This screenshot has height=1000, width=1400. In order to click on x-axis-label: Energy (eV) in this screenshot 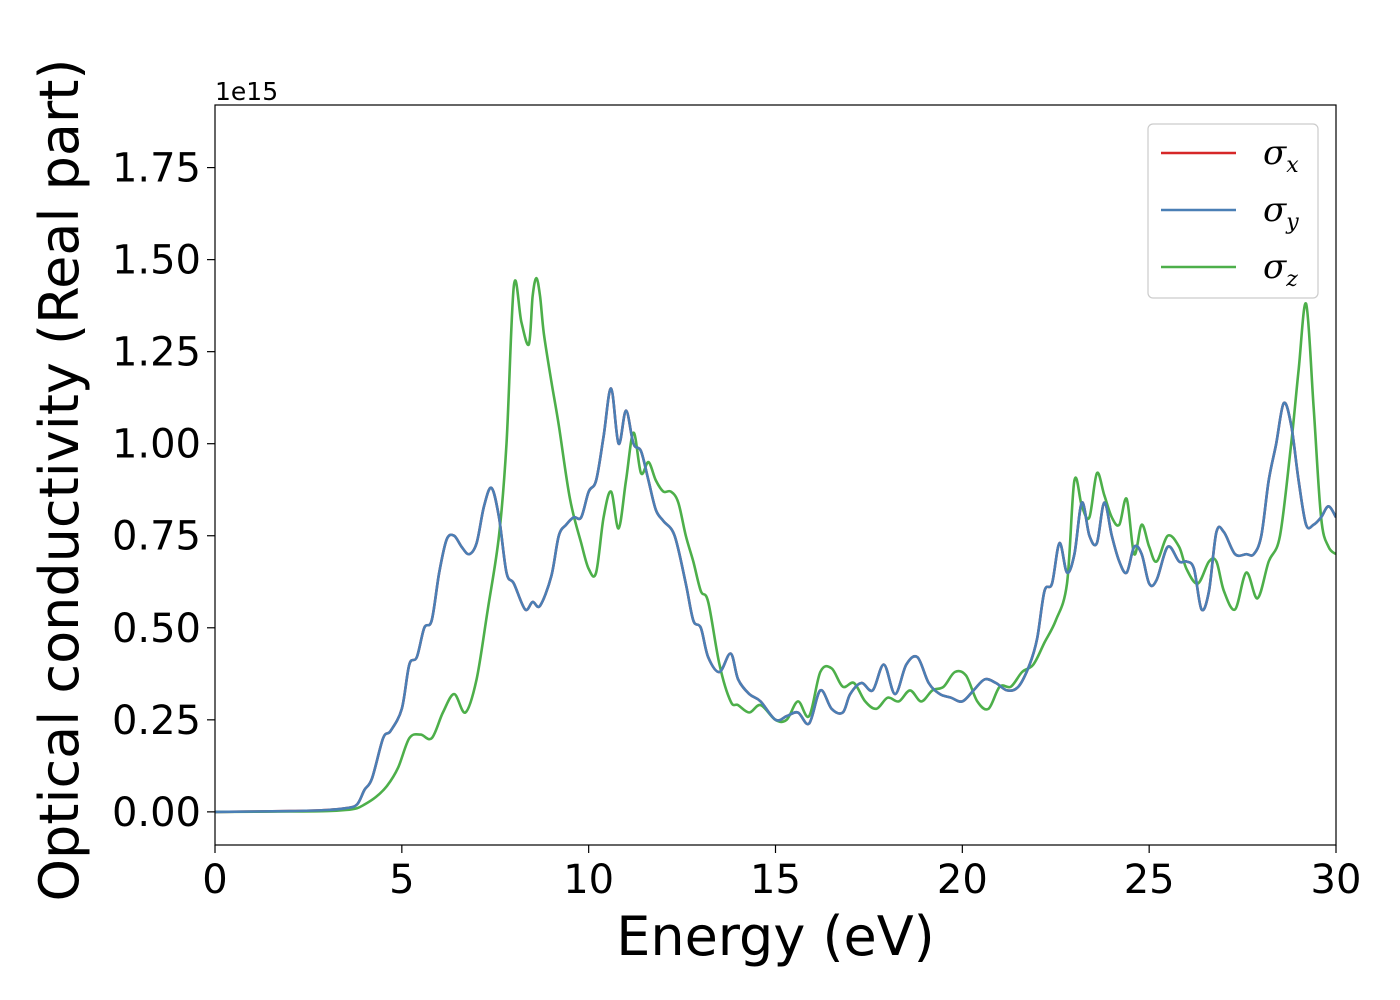, I will do `click(775, 936)`.